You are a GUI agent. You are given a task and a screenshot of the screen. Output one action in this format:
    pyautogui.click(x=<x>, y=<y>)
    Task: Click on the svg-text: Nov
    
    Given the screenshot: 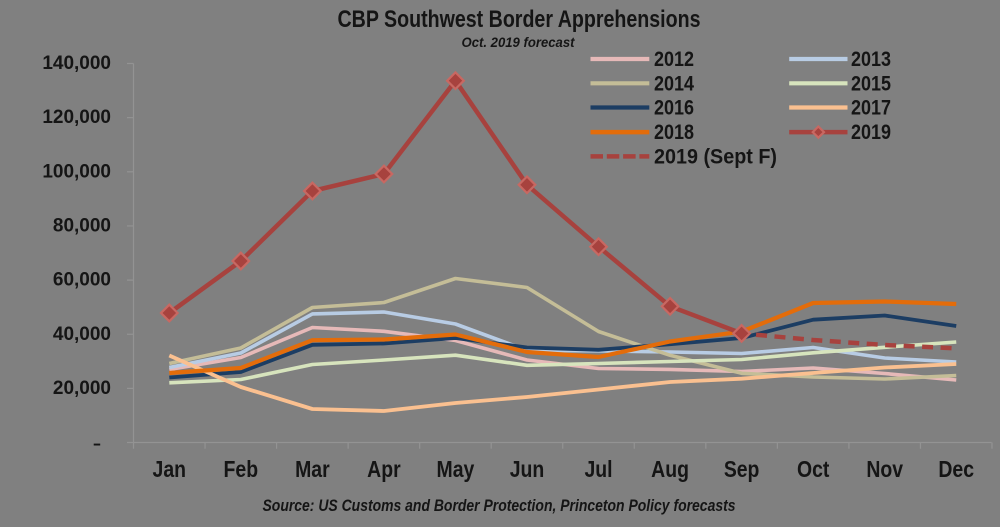 What is the action you would take?
    pyautogui.click(x=884, y=469)
    